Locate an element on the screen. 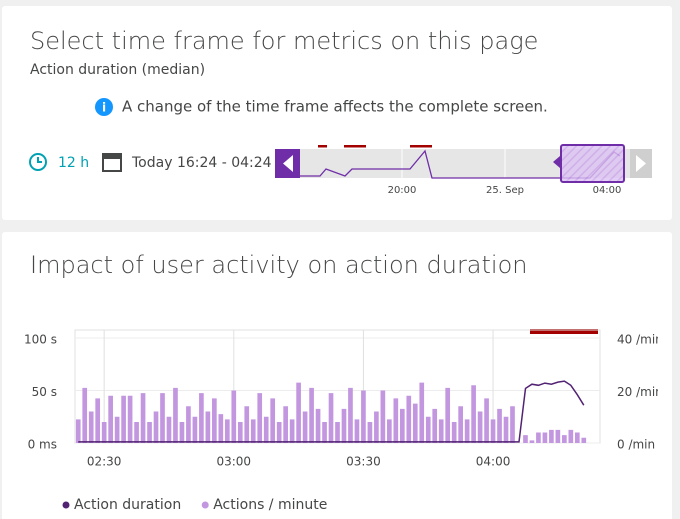  legend-label: Actions / minute is located at coordinates (270, 505).